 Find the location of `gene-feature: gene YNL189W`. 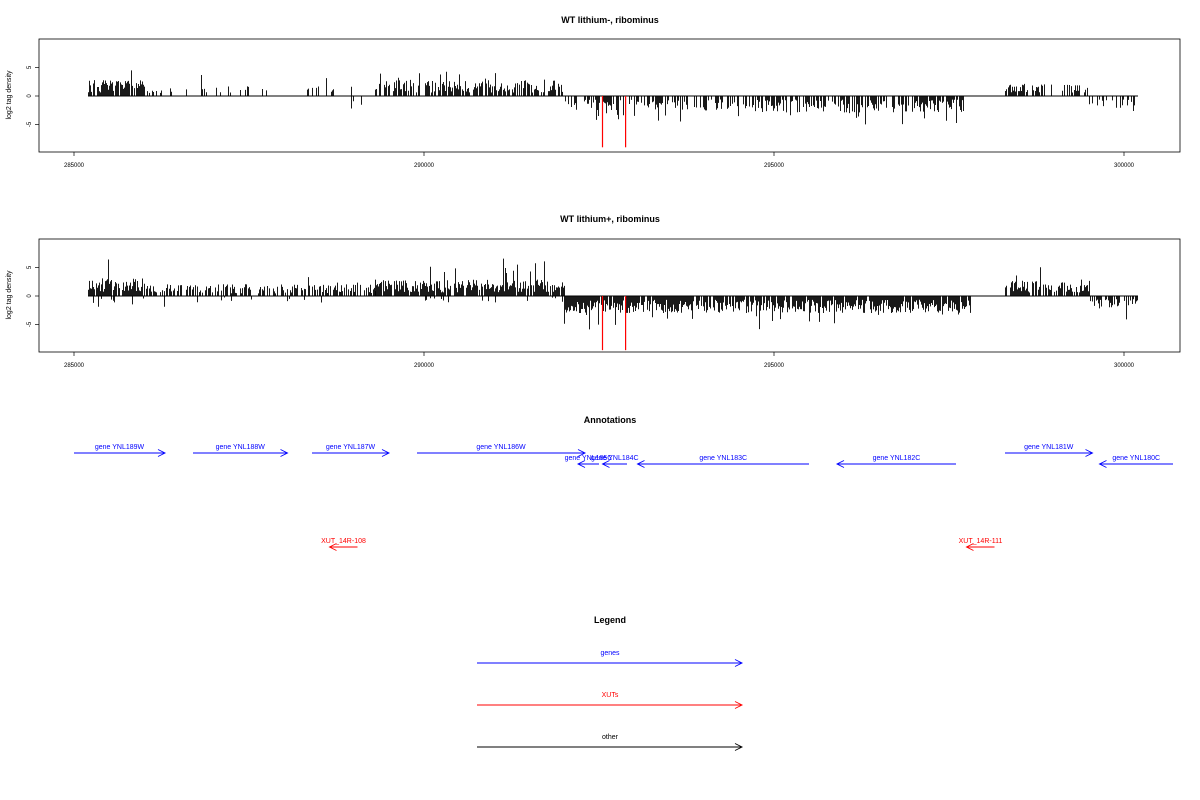

gene-feature: gene YNL189W is located at coordinates (120, 450).